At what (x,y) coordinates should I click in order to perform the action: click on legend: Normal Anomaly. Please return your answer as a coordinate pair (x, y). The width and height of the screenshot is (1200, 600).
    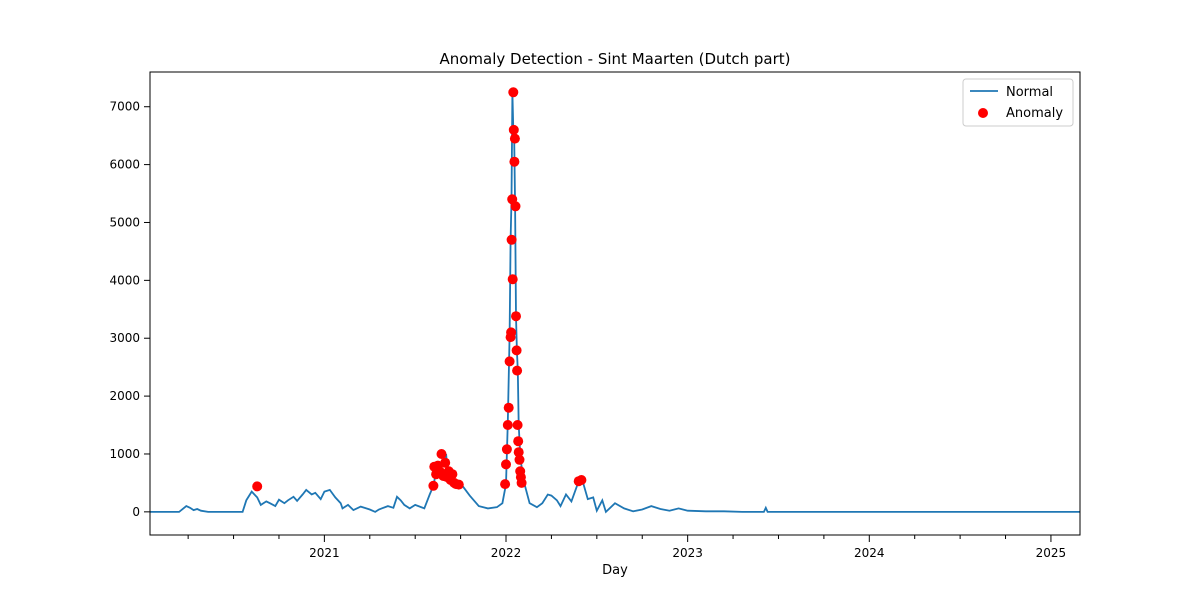
    Looking at the image, I should click on (1018, 102).